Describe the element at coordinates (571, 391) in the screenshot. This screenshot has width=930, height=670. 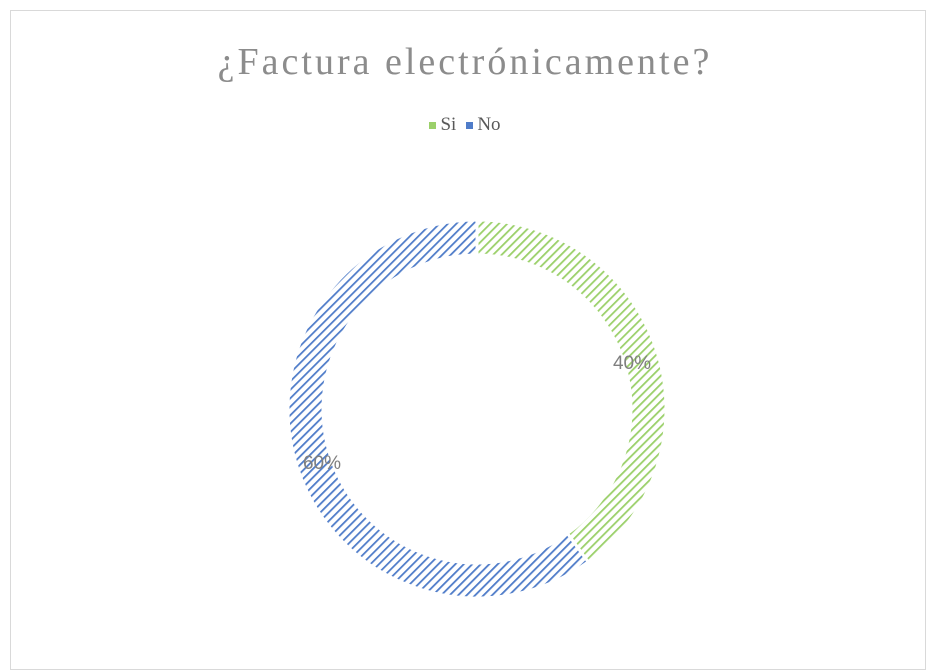
I see `donut-slice-si` at that location.